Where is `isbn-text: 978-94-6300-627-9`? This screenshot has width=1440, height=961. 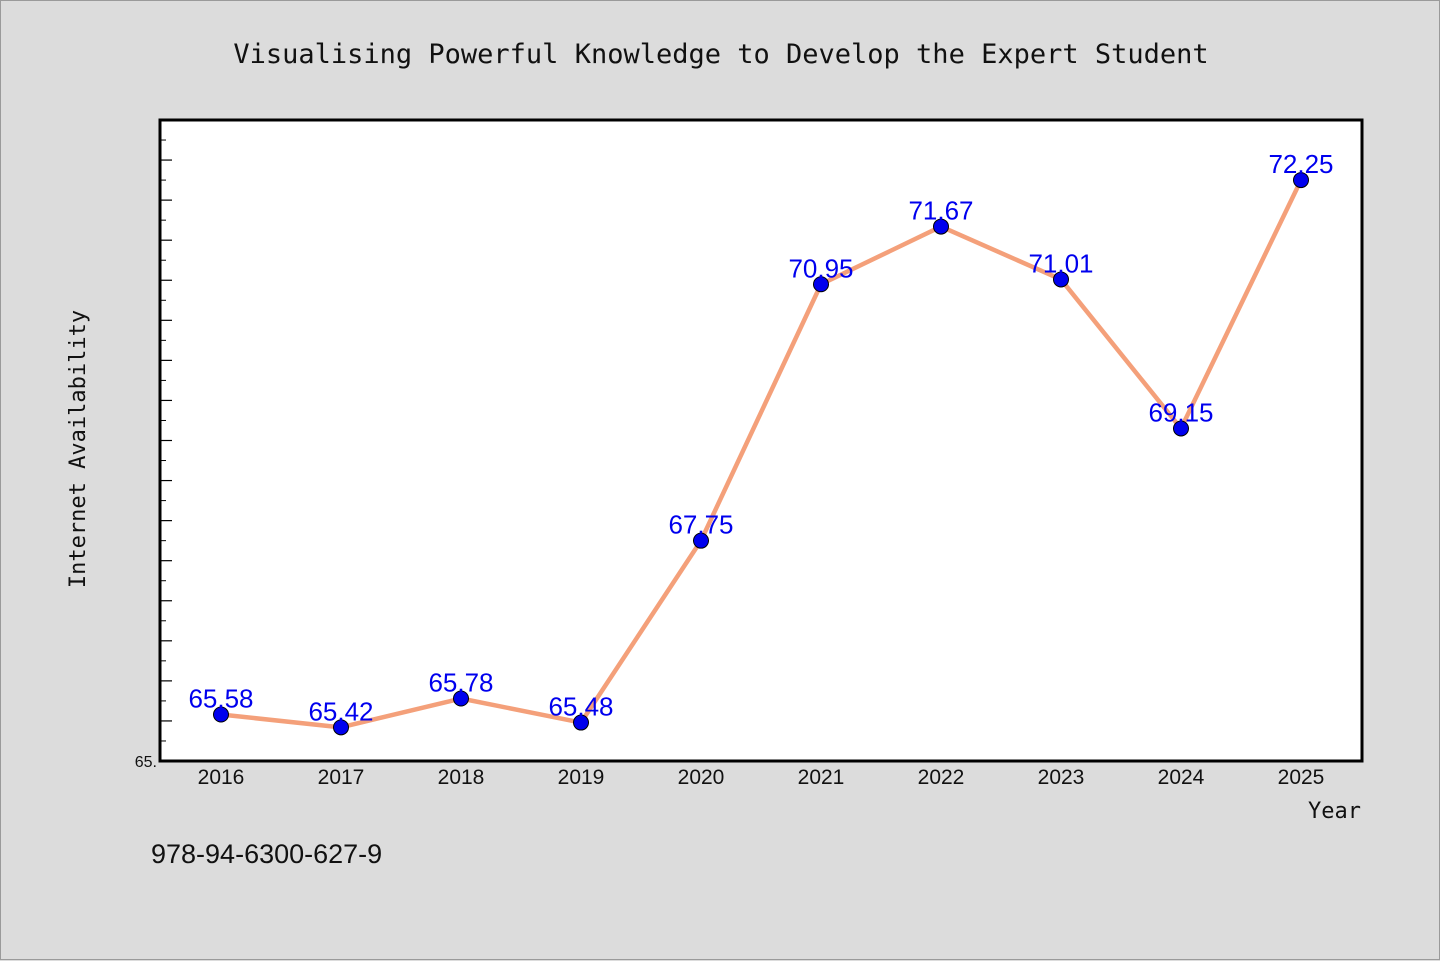
isbn-text: 978-94-6300-627-9 is located at coordinates (266, 854).